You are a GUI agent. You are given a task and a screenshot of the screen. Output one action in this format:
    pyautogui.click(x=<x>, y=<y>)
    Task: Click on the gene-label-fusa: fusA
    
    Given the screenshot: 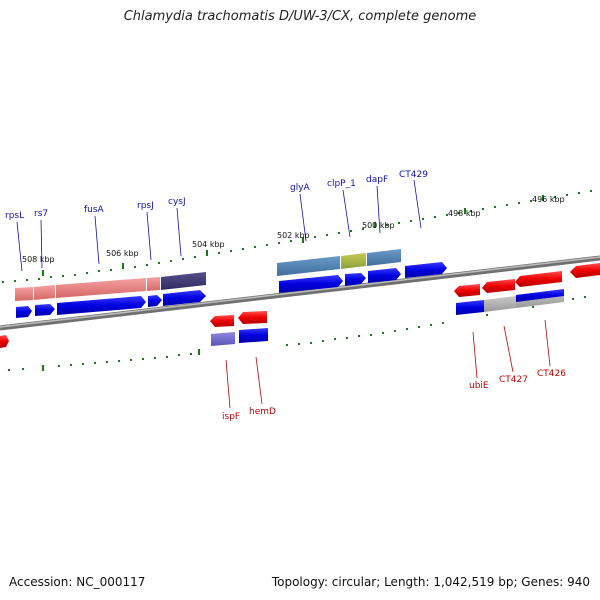 What is the action you would take?
    pyautogui.click(x=94, y=210)
    